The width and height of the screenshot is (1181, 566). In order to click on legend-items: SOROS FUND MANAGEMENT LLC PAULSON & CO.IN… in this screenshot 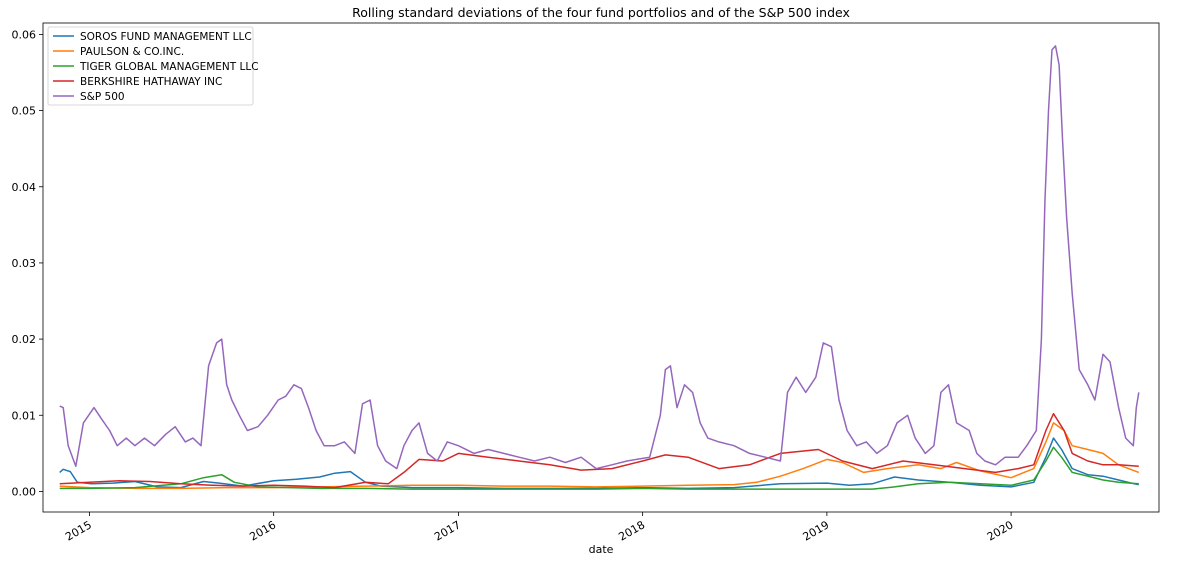, I will do `click(156, 67)`.